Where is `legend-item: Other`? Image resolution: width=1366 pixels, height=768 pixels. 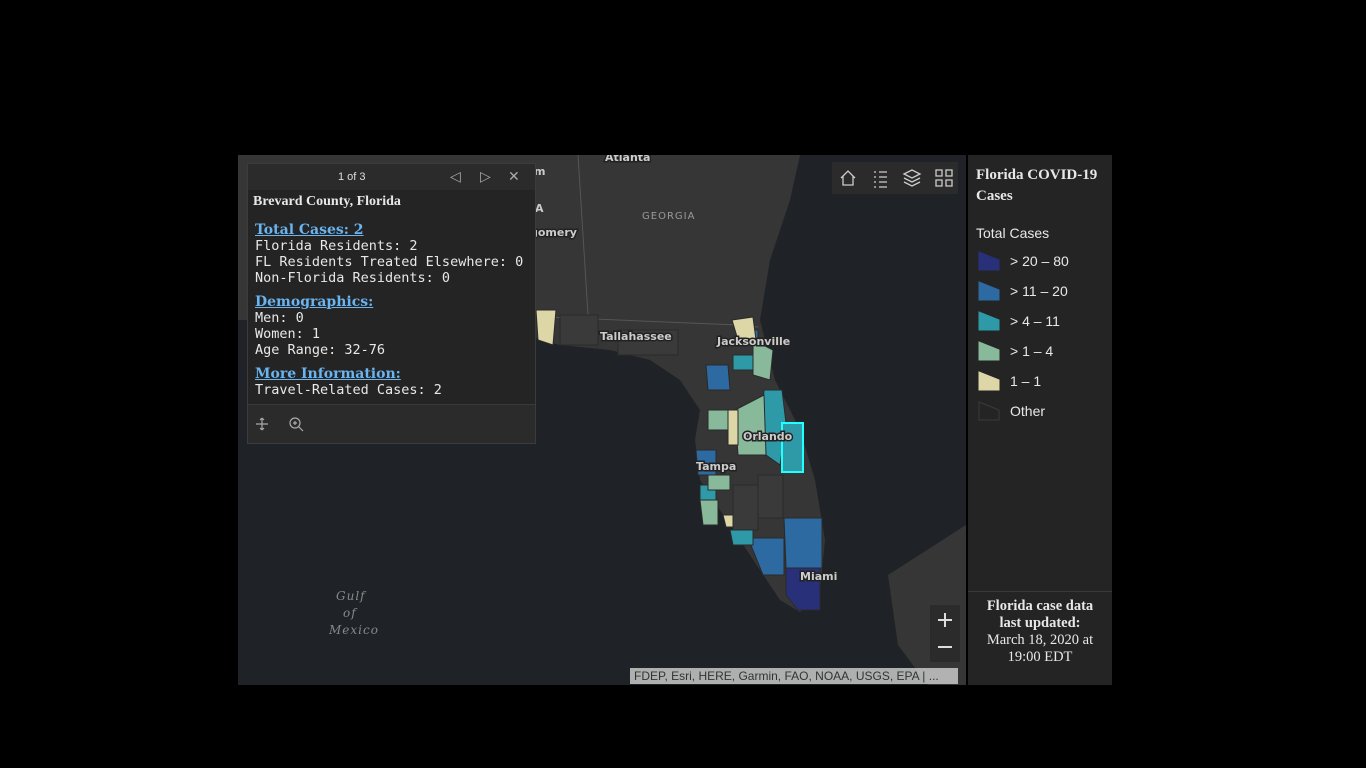
legend-item: Other is located at coordinates (1011, 411).